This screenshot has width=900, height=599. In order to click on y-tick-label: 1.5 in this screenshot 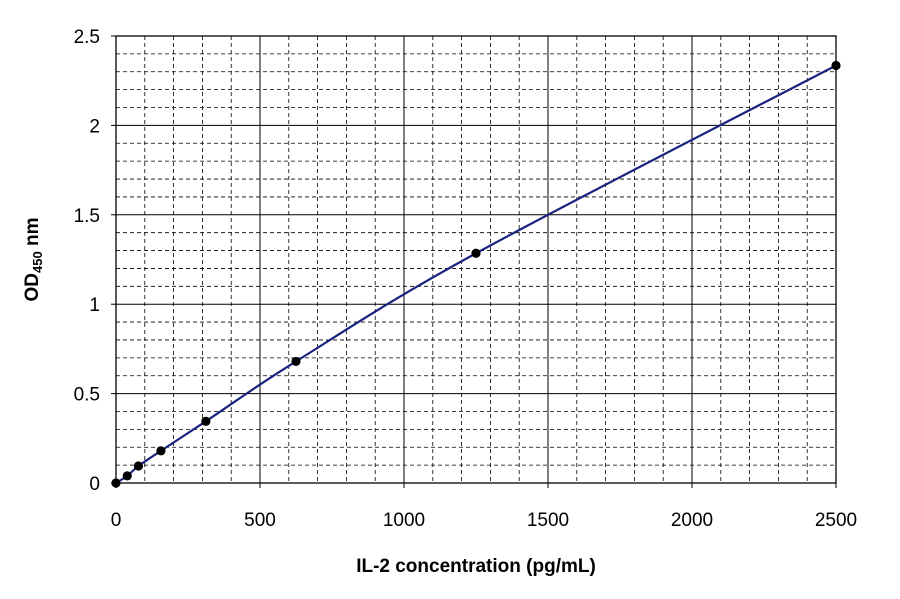, I will do `click(87, 216)`.